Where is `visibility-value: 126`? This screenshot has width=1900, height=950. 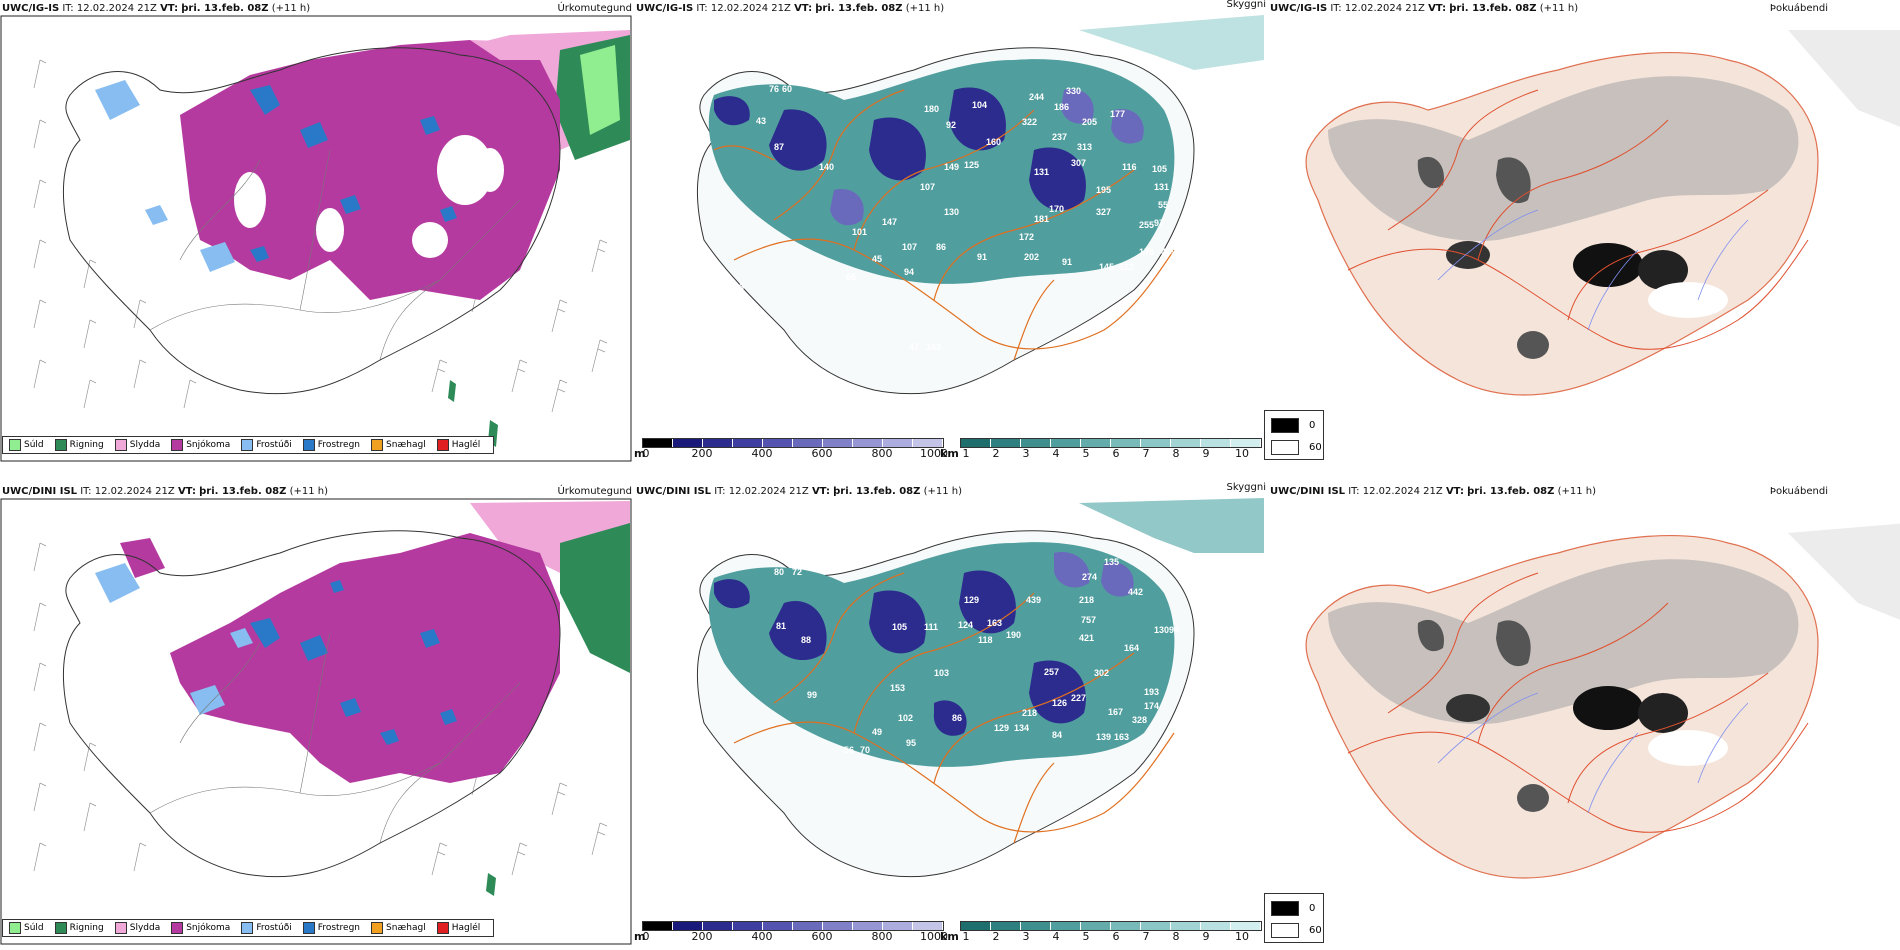 visibility-value: 126 is located at coordinates (1059, 703).